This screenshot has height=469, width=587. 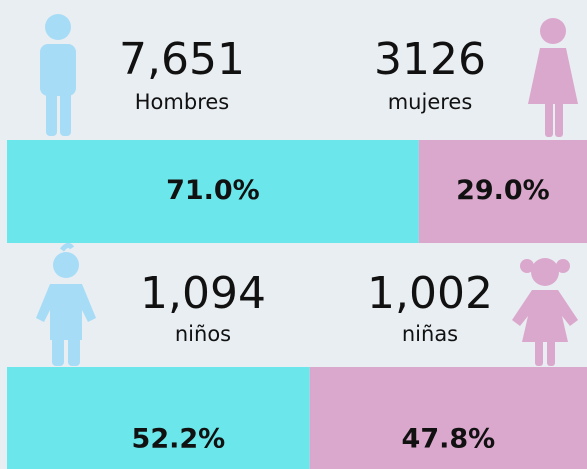 I want to click on percent-label: 47.8%, so click(x=449, y=439).